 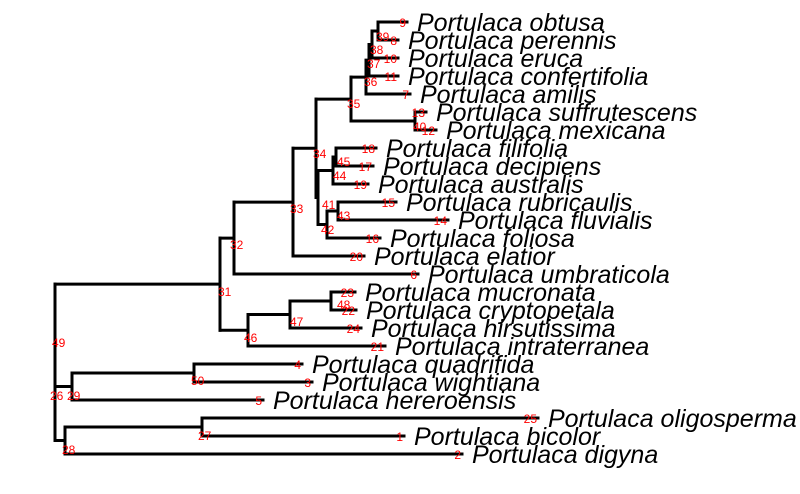 I want to click on internal-node-number: 29, so click(x=74, y=396).